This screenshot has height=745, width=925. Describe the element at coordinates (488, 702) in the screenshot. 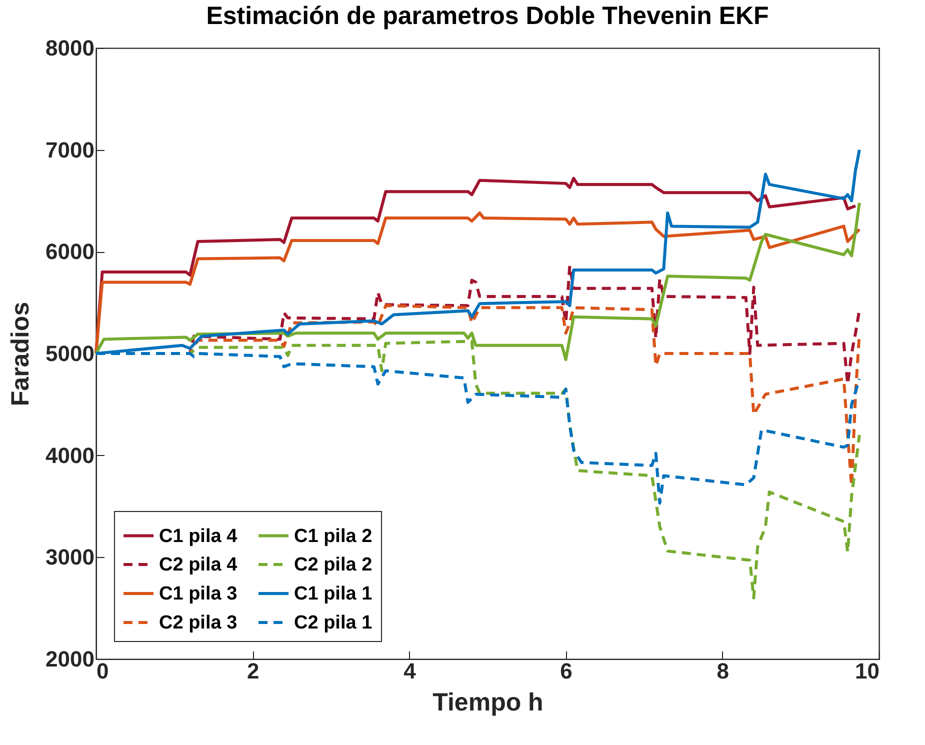

I see `x-axis-title: Tiempo h` at that location.